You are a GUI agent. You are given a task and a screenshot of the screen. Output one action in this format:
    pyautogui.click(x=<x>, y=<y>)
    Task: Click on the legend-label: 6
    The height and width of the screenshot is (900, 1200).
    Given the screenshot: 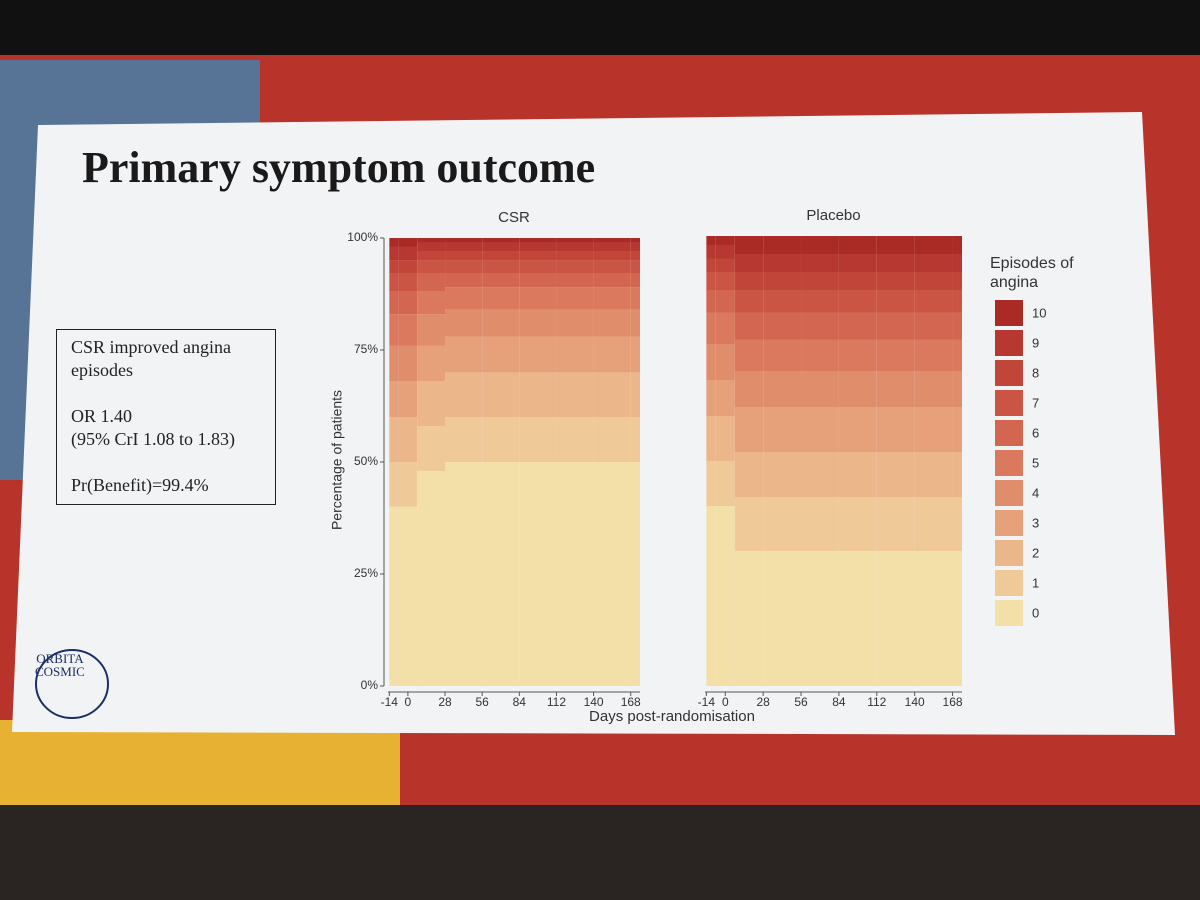 What is the action you would take?
    pyautogui.click(x=1035, y=432)
    